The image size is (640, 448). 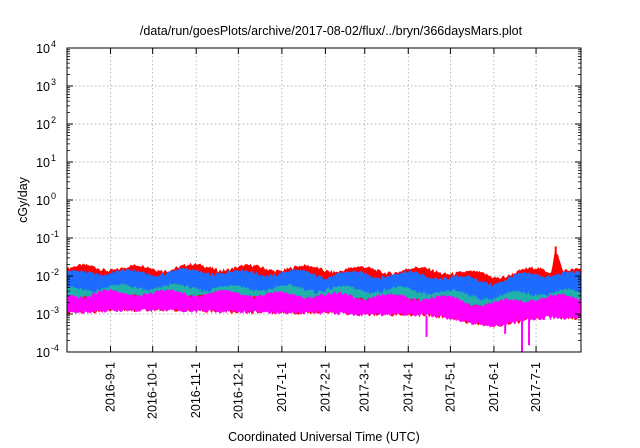 I want to click on x-axis-title: Coordinated Universal Time (UTC), so click(x=324, y=437).